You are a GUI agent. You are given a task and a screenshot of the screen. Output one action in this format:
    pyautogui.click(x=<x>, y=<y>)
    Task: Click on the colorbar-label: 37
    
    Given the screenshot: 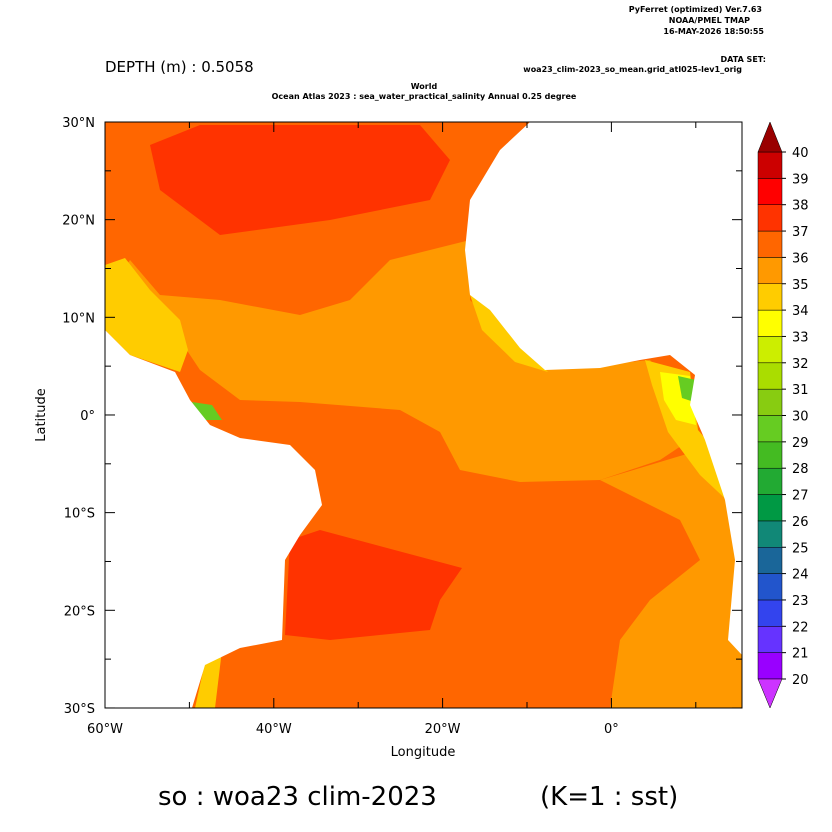 What is the action you would take?
    pyautogui.click(x=800, y=232)
    